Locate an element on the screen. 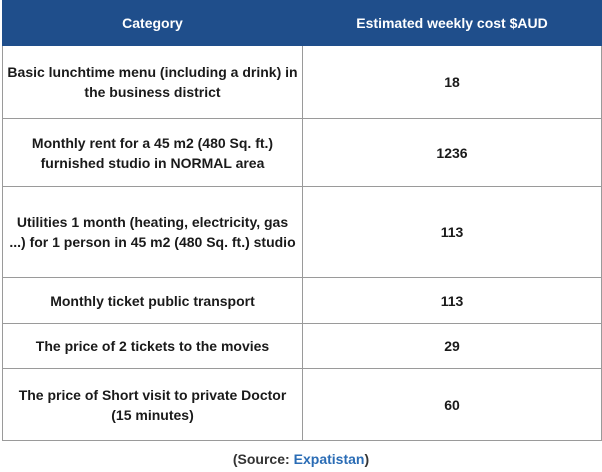  table-row: Monthly ticket public transport 113 is located at coordinates (302, 300).